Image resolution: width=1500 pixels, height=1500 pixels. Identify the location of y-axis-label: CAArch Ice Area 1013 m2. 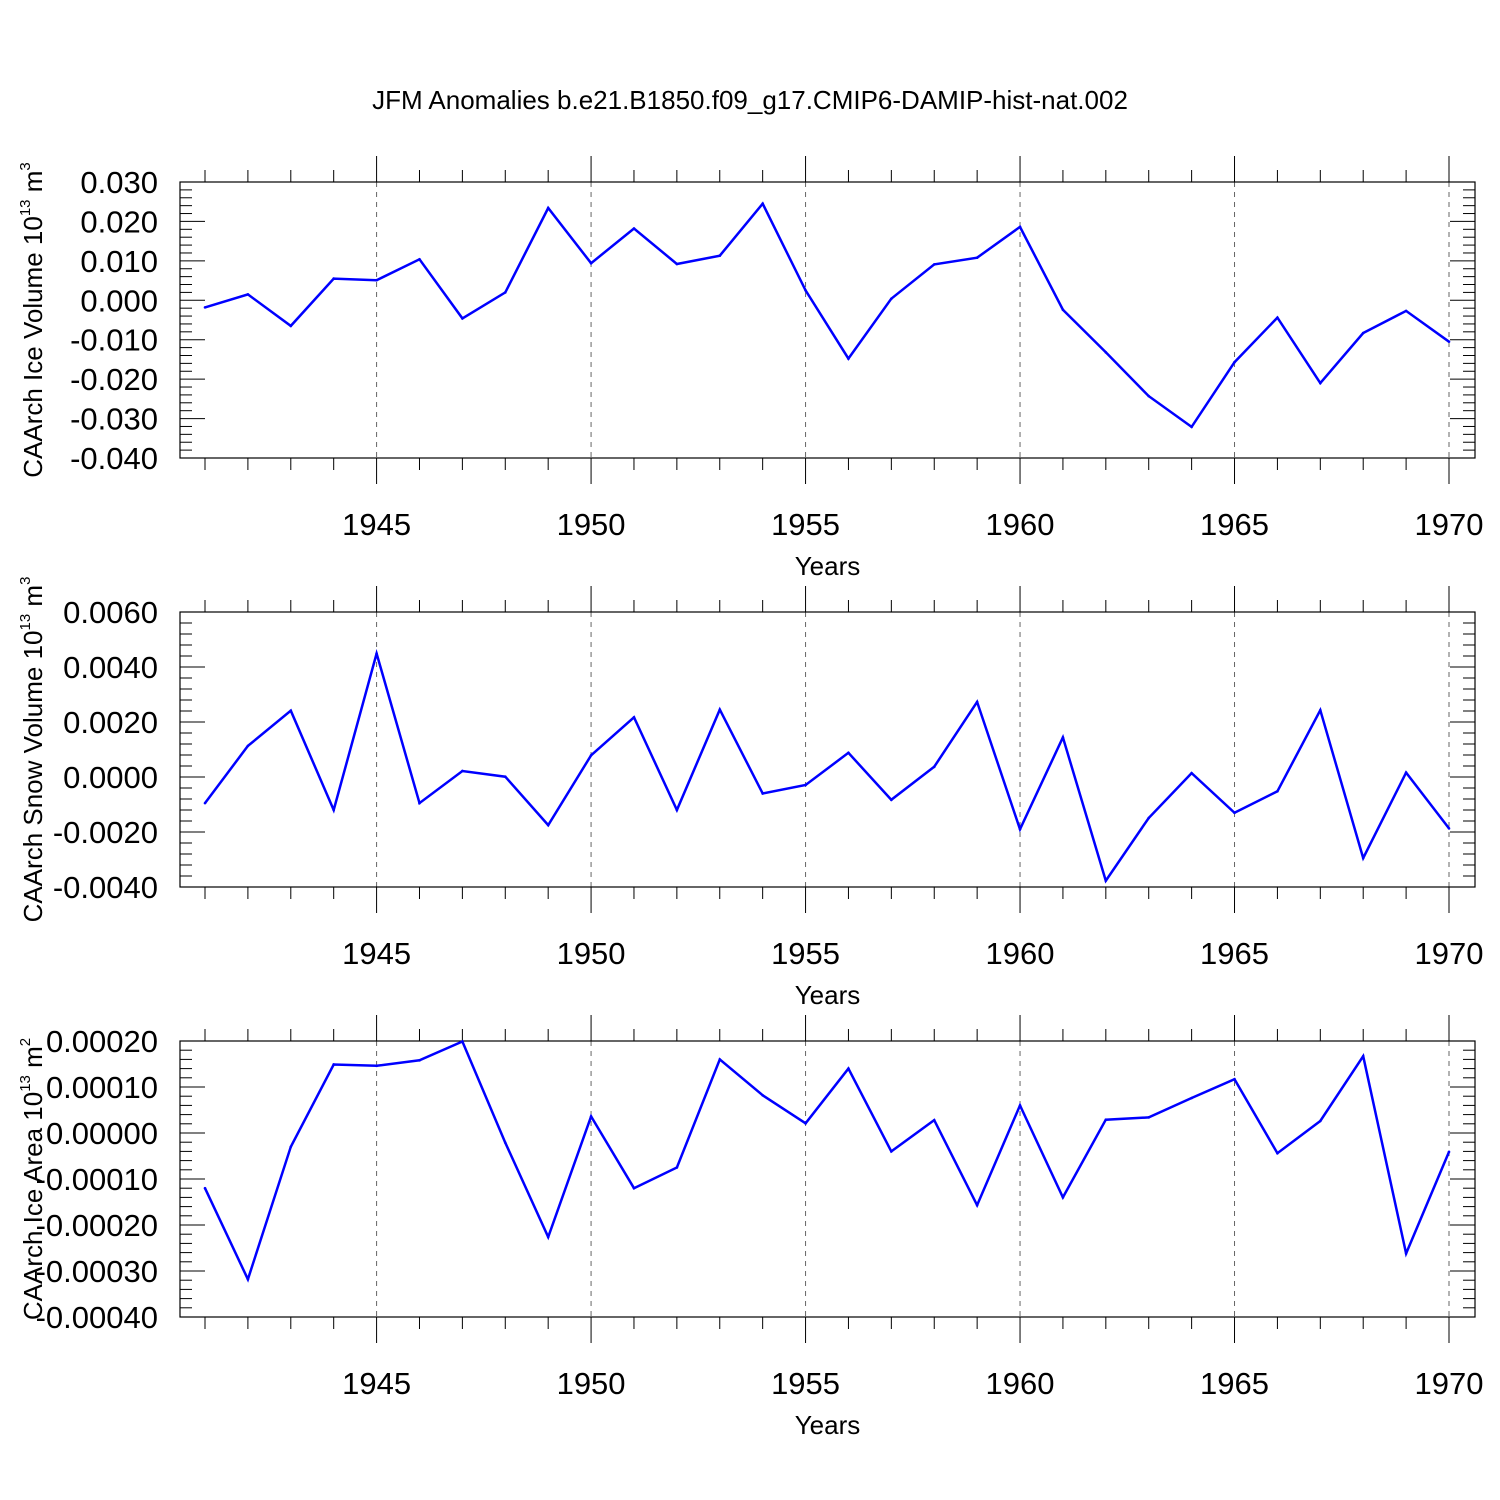
(32, 1179).